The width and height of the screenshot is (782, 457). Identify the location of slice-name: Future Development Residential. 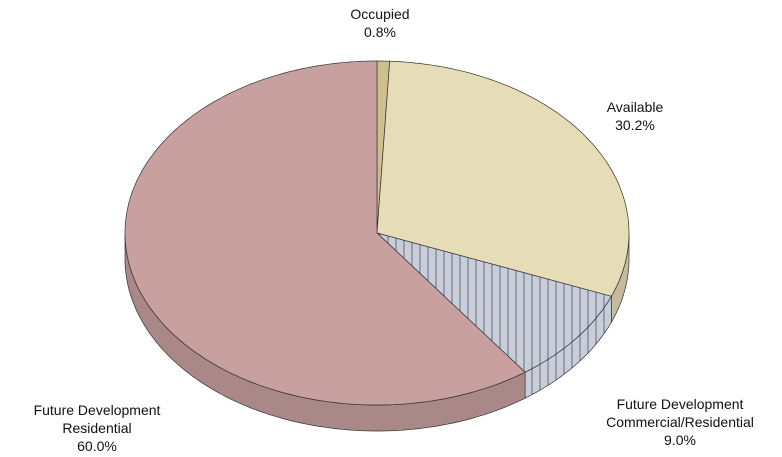
(97, 419).